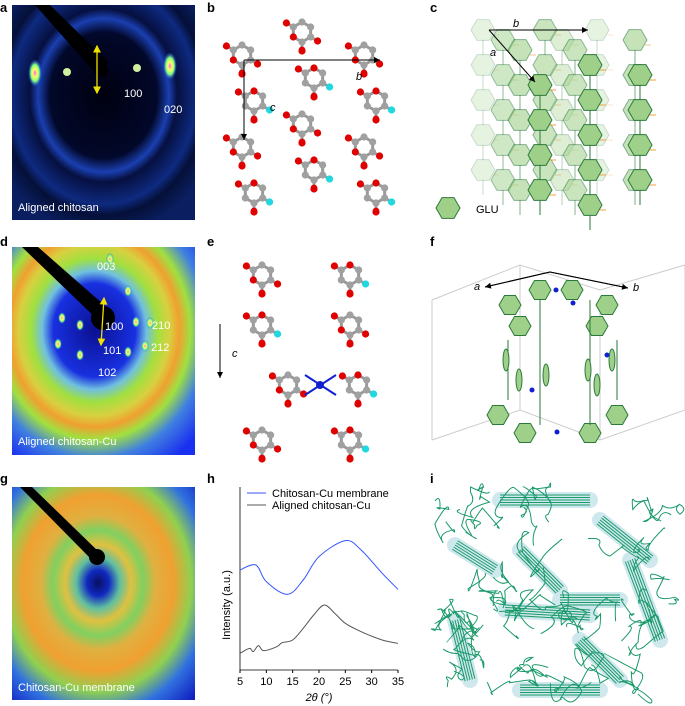 The height and width of the screenshot is (706, 685). Describe the element at coordinates (160, 348) in the screenshot. I see `reflection-label: 212` at that location.